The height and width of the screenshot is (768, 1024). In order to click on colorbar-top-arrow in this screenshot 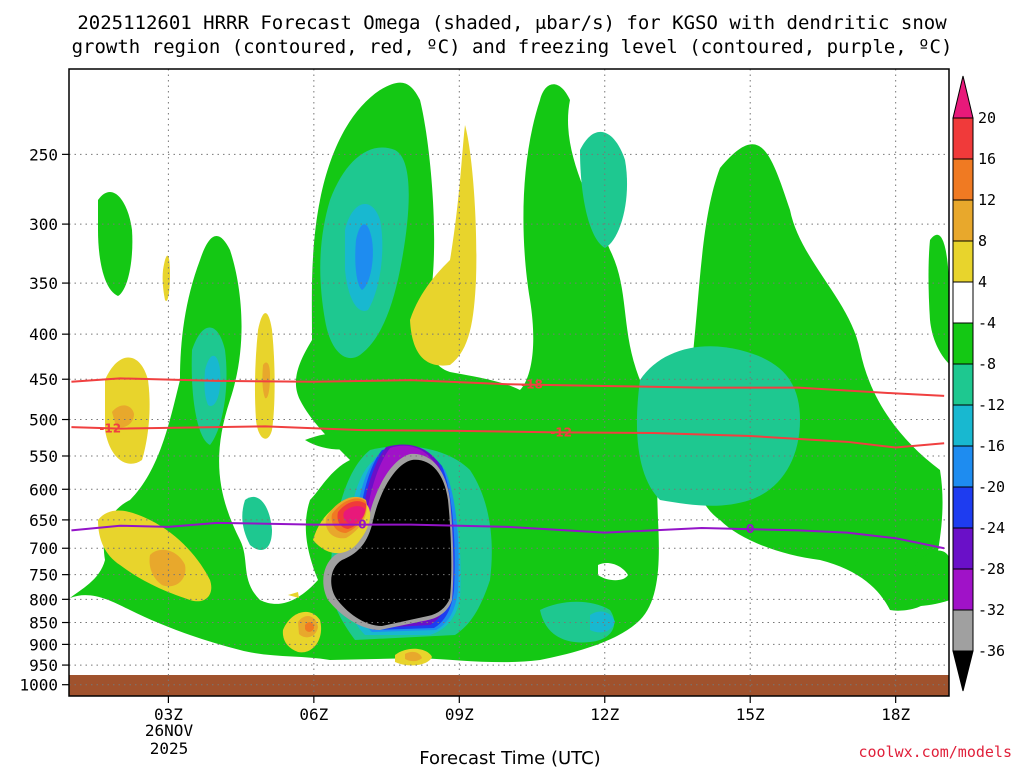, I will do `click(963, 97)`.